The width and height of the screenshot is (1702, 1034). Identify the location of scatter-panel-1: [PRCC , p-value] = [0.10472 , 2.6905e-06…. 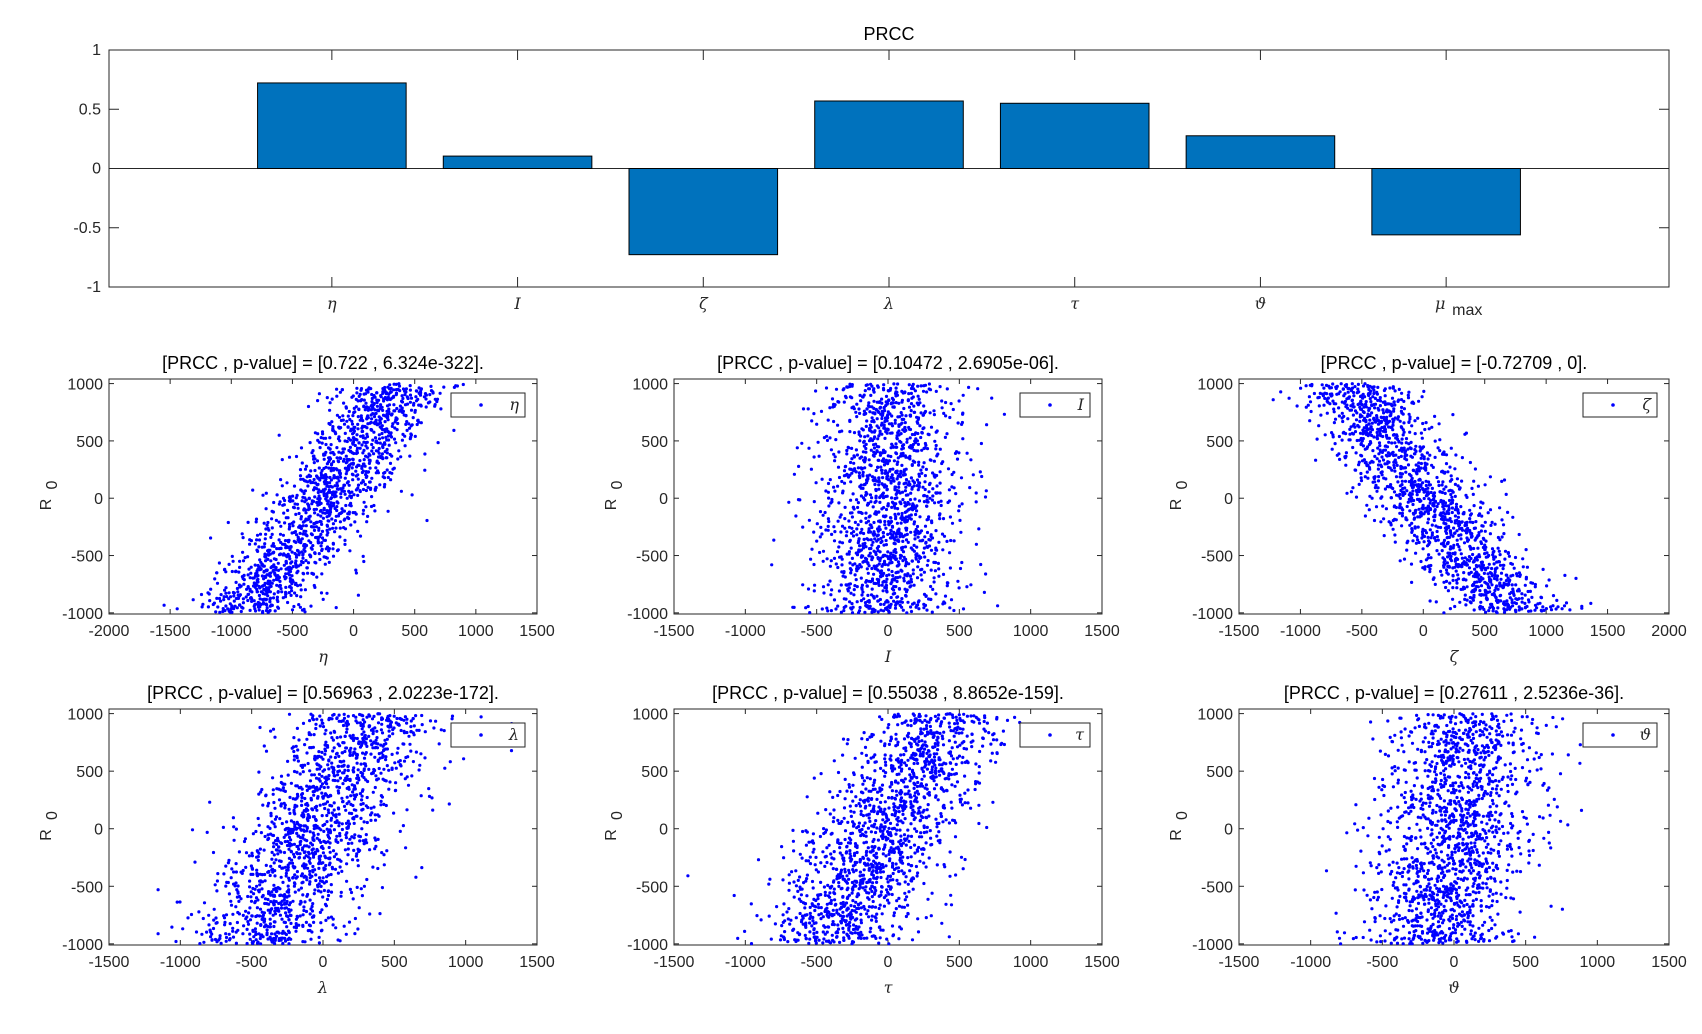
(861, 509).